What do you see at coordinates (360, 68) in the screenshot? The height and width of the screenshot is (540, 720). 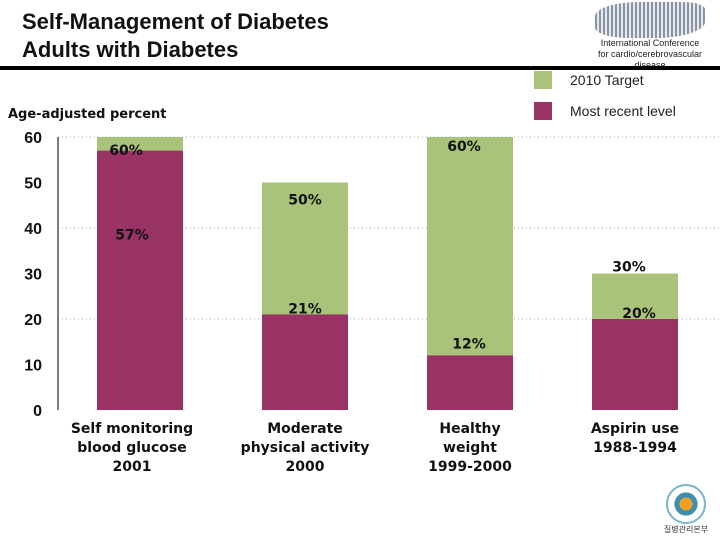 I see `header-divider` at bounding box center [360, 68].